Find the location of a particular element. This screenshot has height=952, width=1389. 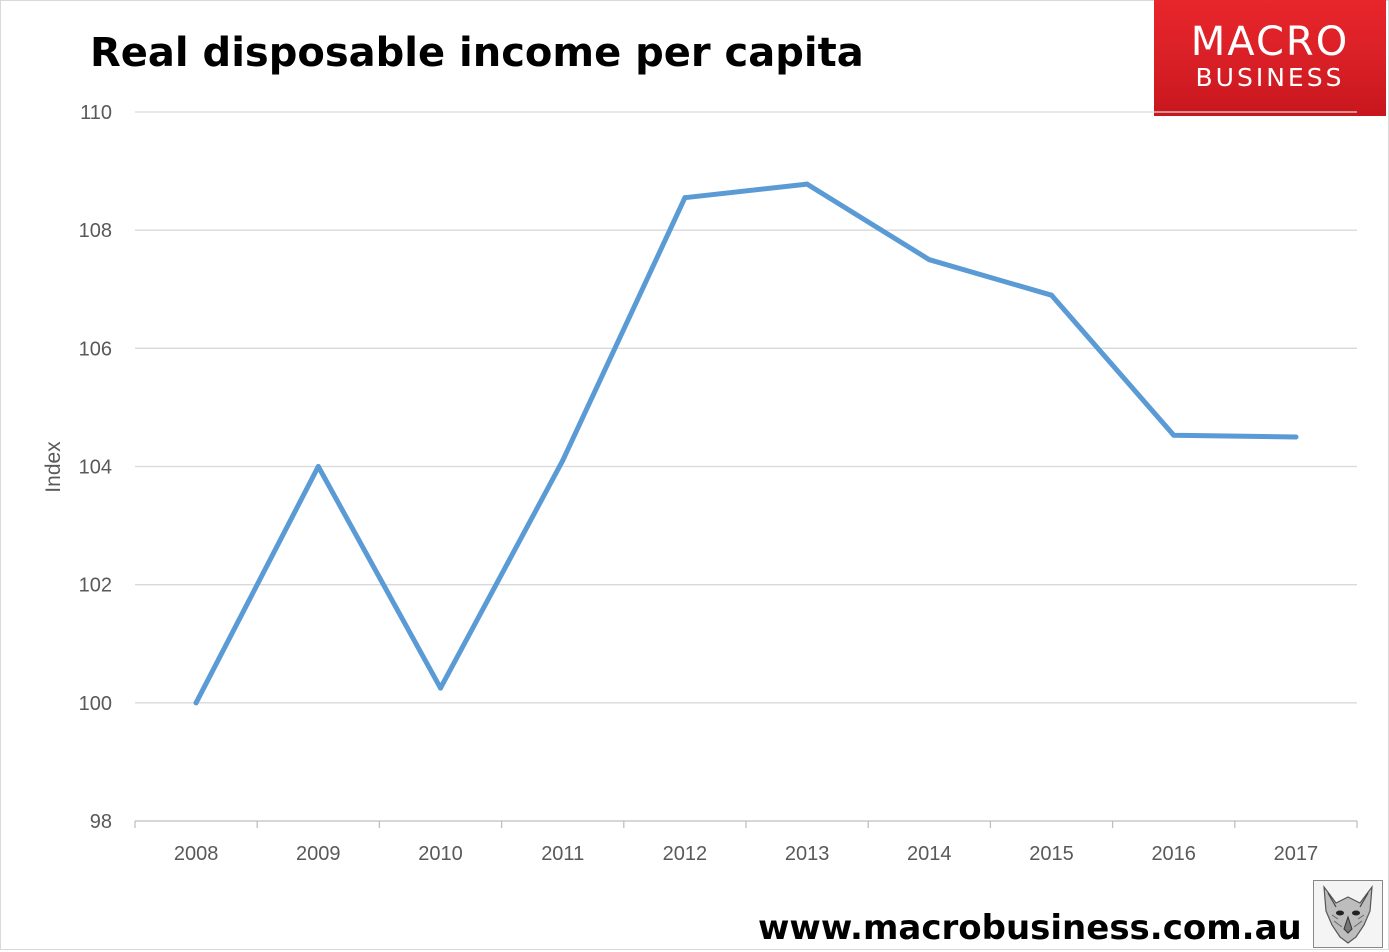

y-tick-label: 104 is located at coordinates (95, 468).